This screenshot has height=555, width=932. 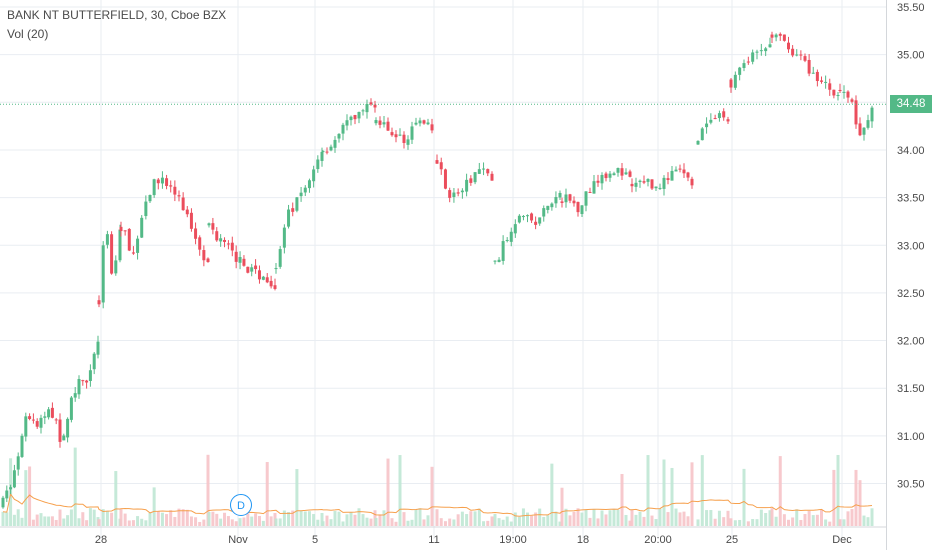 I want to click on x-tick-label: 11, so click(x=433, y=540).